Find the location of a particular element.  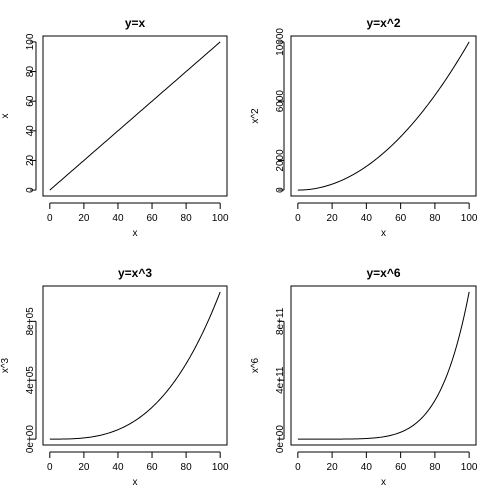

y-tick-label: 2000 is located at coordinates (280, 160).